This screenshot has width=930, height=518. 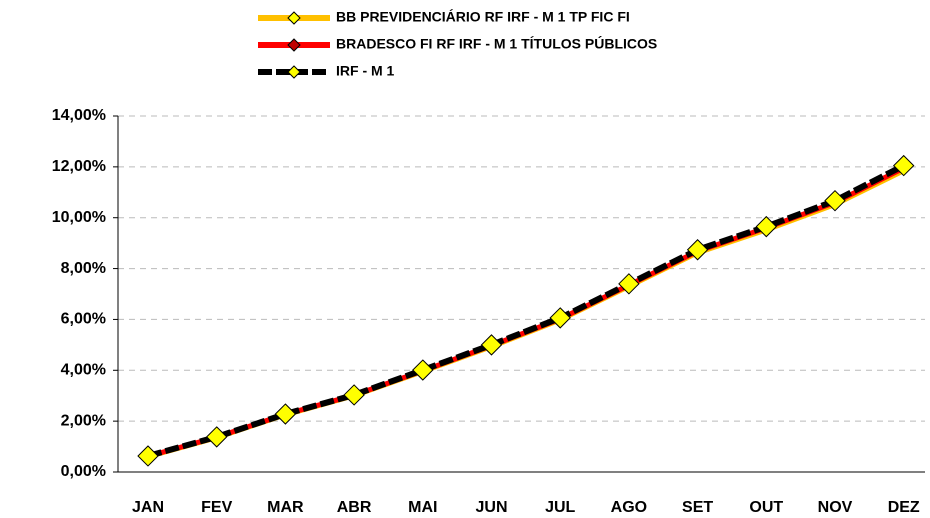 I want to click on x-tick-label: JUL, so click(x=560, y=507).